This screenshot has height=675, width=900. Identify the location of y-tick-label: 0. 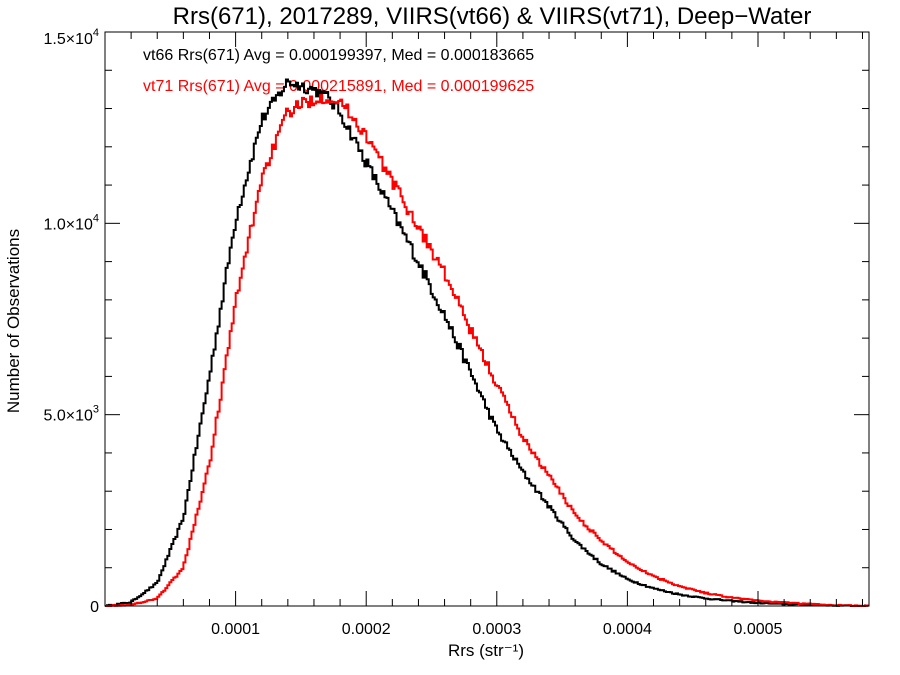
(94, 607).